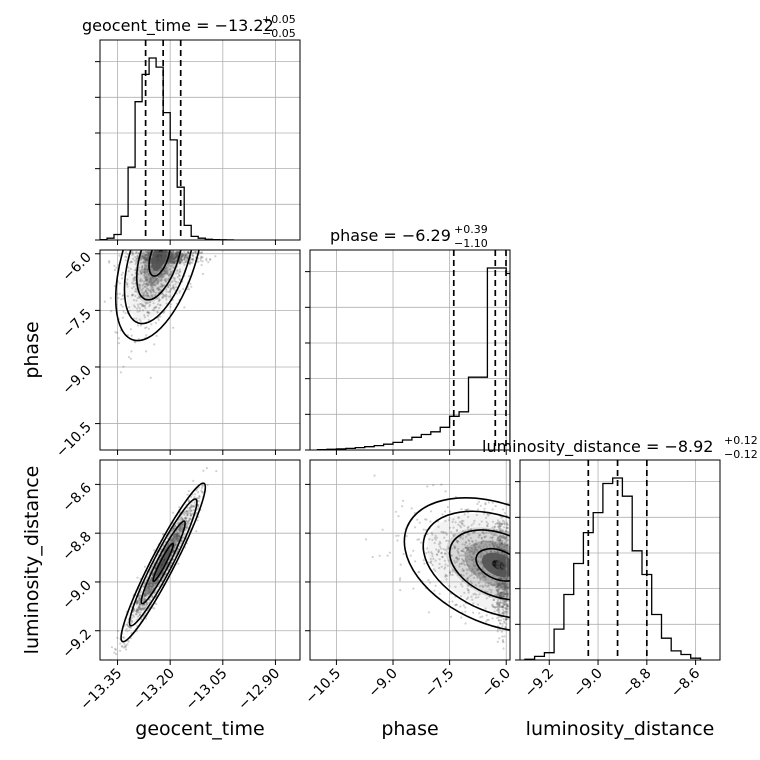 This screenshot has height=760, width=760. Describe the element at coordinates (136, 26) in the screenshot. I see `title-geocent-time-label: geocent_time` at that location.